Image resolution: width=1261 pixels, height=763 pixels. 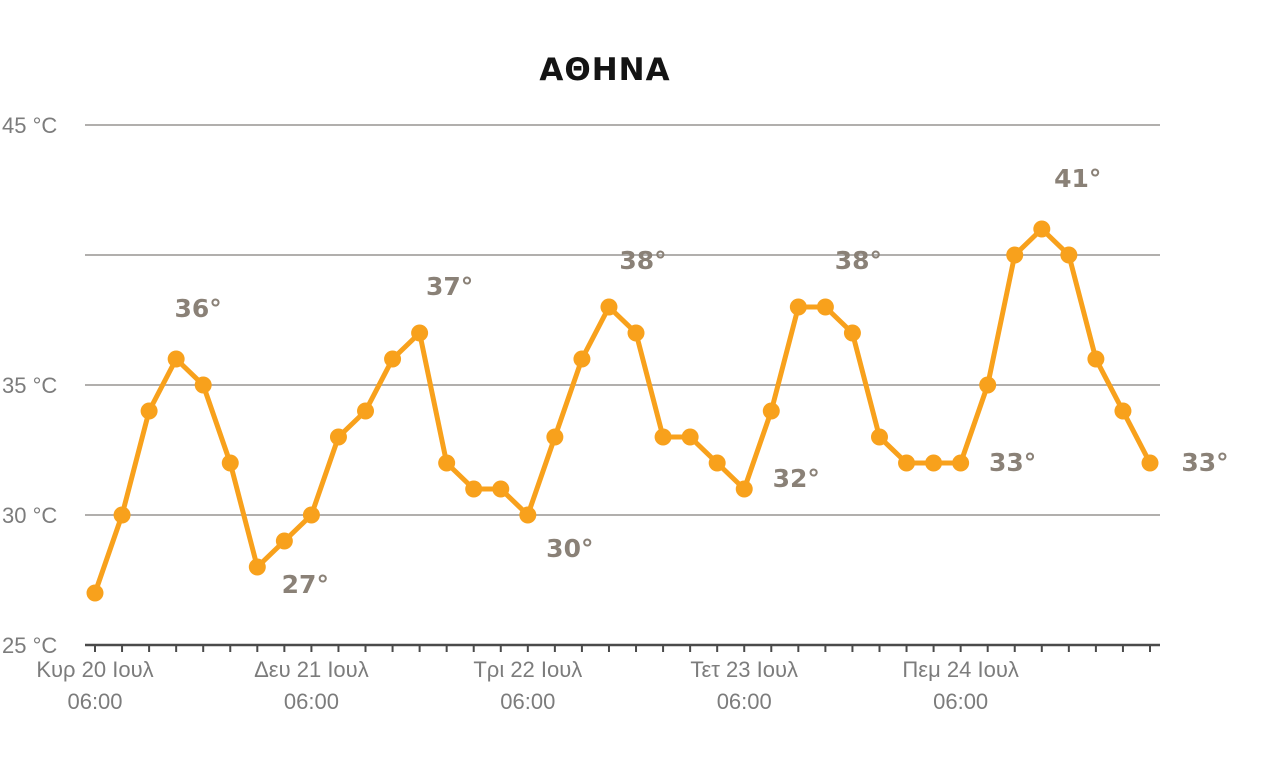 I want to click on temperature-annotation: 37°, so click(x=449, y=286).